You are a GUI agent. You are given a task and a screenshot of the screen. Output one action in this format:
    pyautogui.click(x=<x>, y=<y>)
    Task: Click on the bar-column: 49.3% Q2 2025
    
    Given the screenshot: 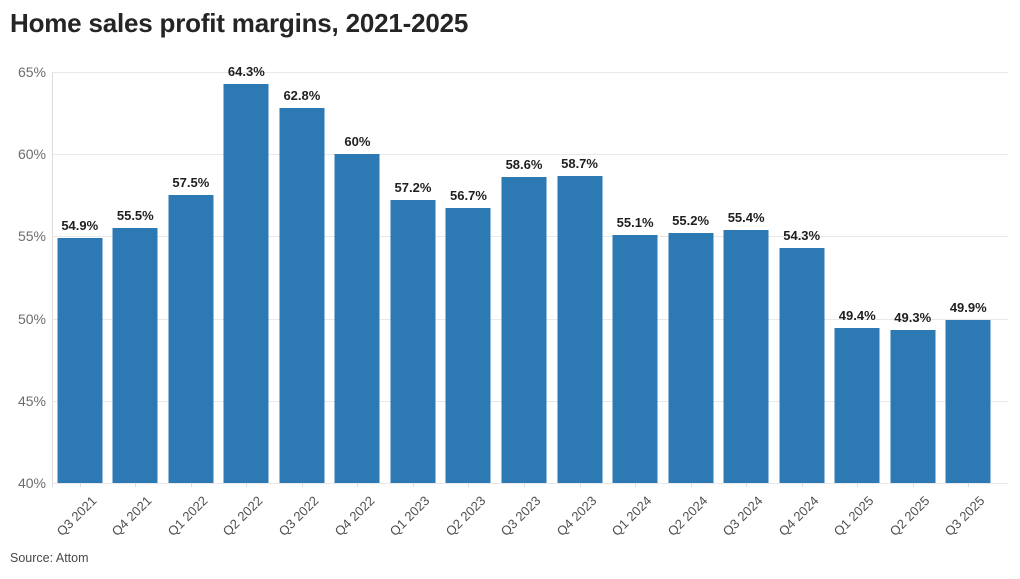 What is the action you would take?
    pyautogui.click(x=913, y=305)
    